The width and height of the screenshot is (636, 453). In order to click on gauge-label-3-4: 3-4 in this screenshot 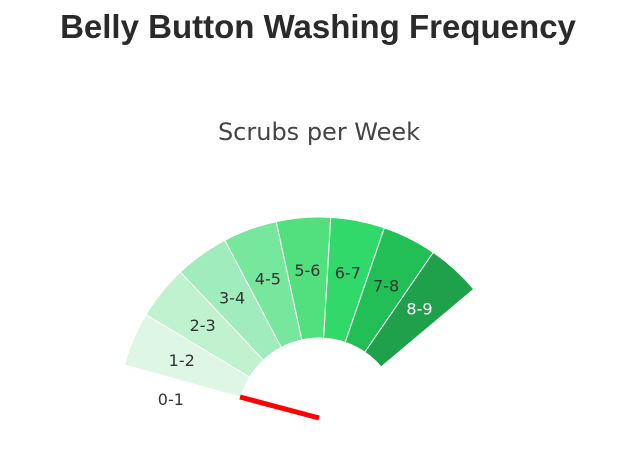, I will do `click(232, 297)`.